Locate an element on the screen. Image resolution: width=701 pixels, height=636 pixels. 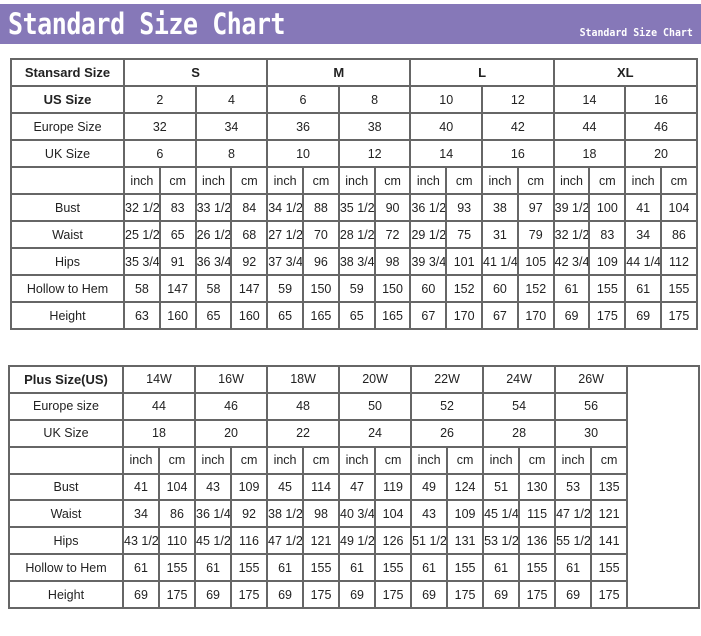
table-cell: 38 3/4 is located at coordinates (356, 261).